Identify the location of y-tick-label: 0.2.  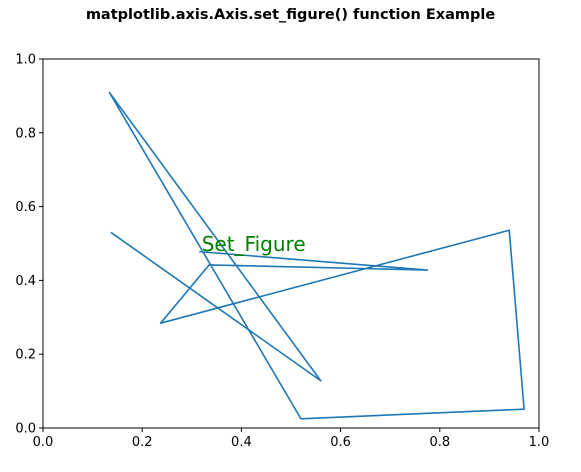
(25, 355).